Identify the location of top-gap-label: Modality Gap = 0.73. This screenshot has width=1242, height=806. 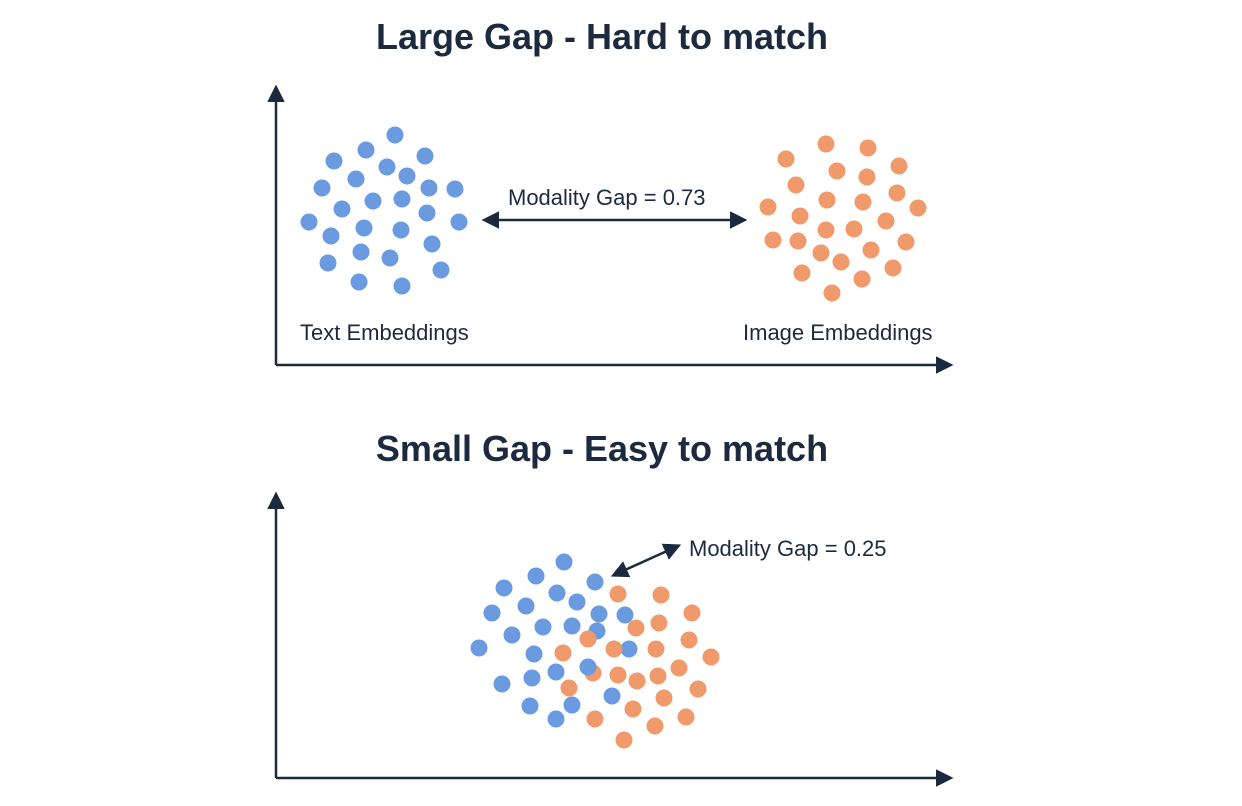
(607, 197).